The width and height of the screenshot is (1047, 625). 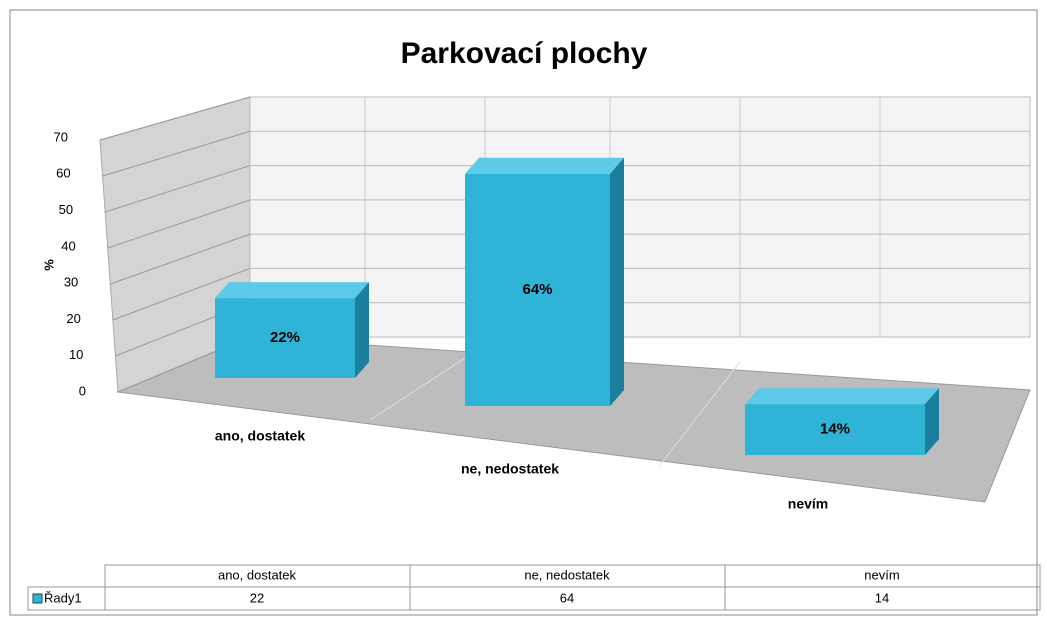 I want to click on legend-key, so click(x=37, y=598).